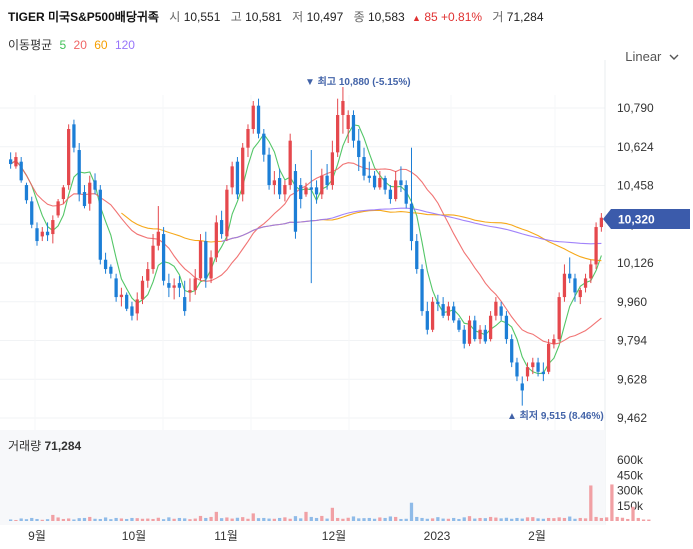 Image resolution: width=693 pixels, height=549 pixels. I want to click on ma60-line, so click(361, 235).